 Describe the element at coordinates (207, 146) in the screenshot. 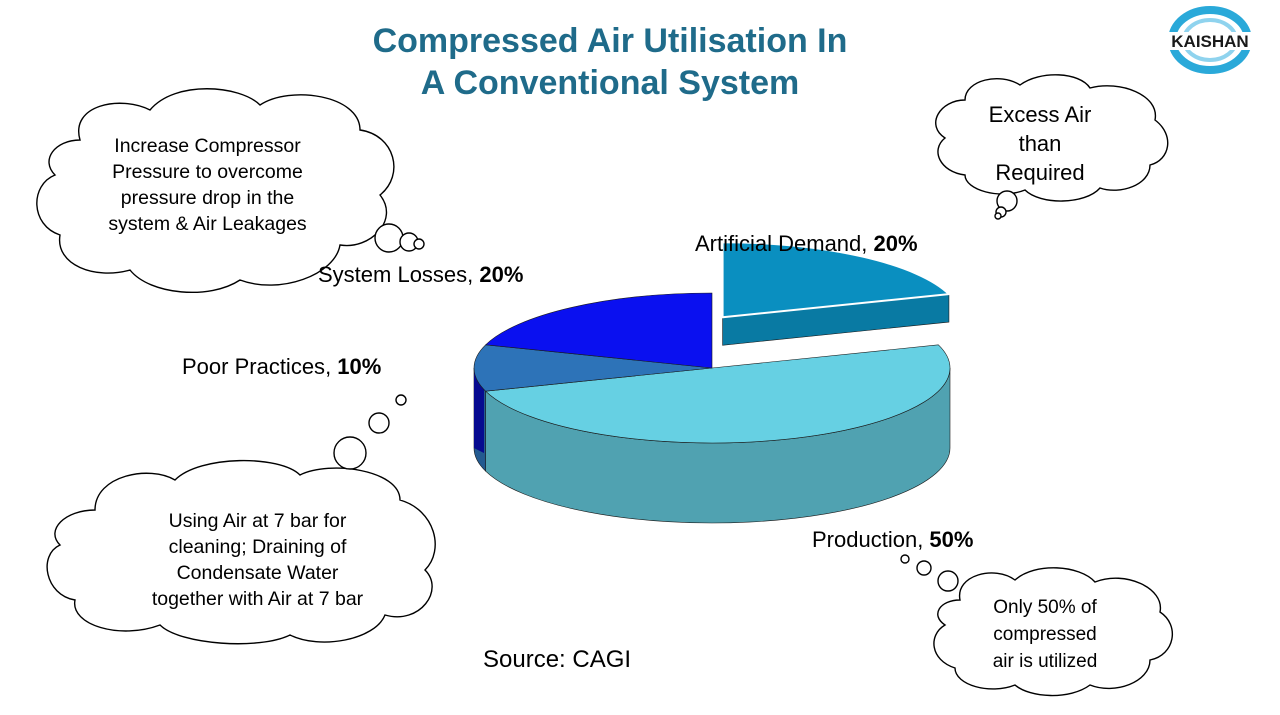

I see `note-line: Increase Compressor` at that location.